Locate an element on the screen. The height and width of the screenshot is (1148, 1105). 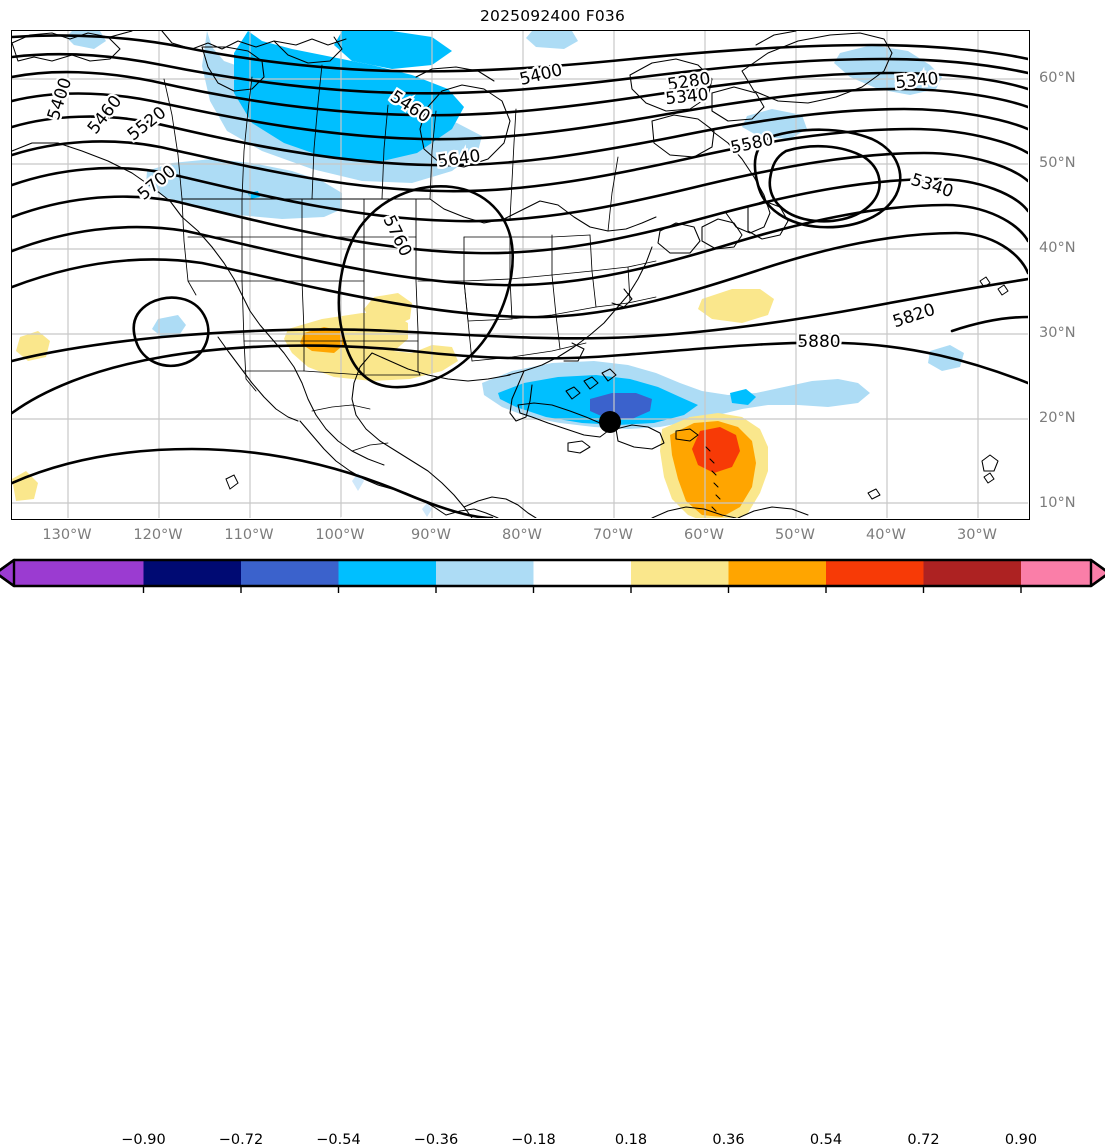
contour-label: 5880 is located at coordinates (818, 342).